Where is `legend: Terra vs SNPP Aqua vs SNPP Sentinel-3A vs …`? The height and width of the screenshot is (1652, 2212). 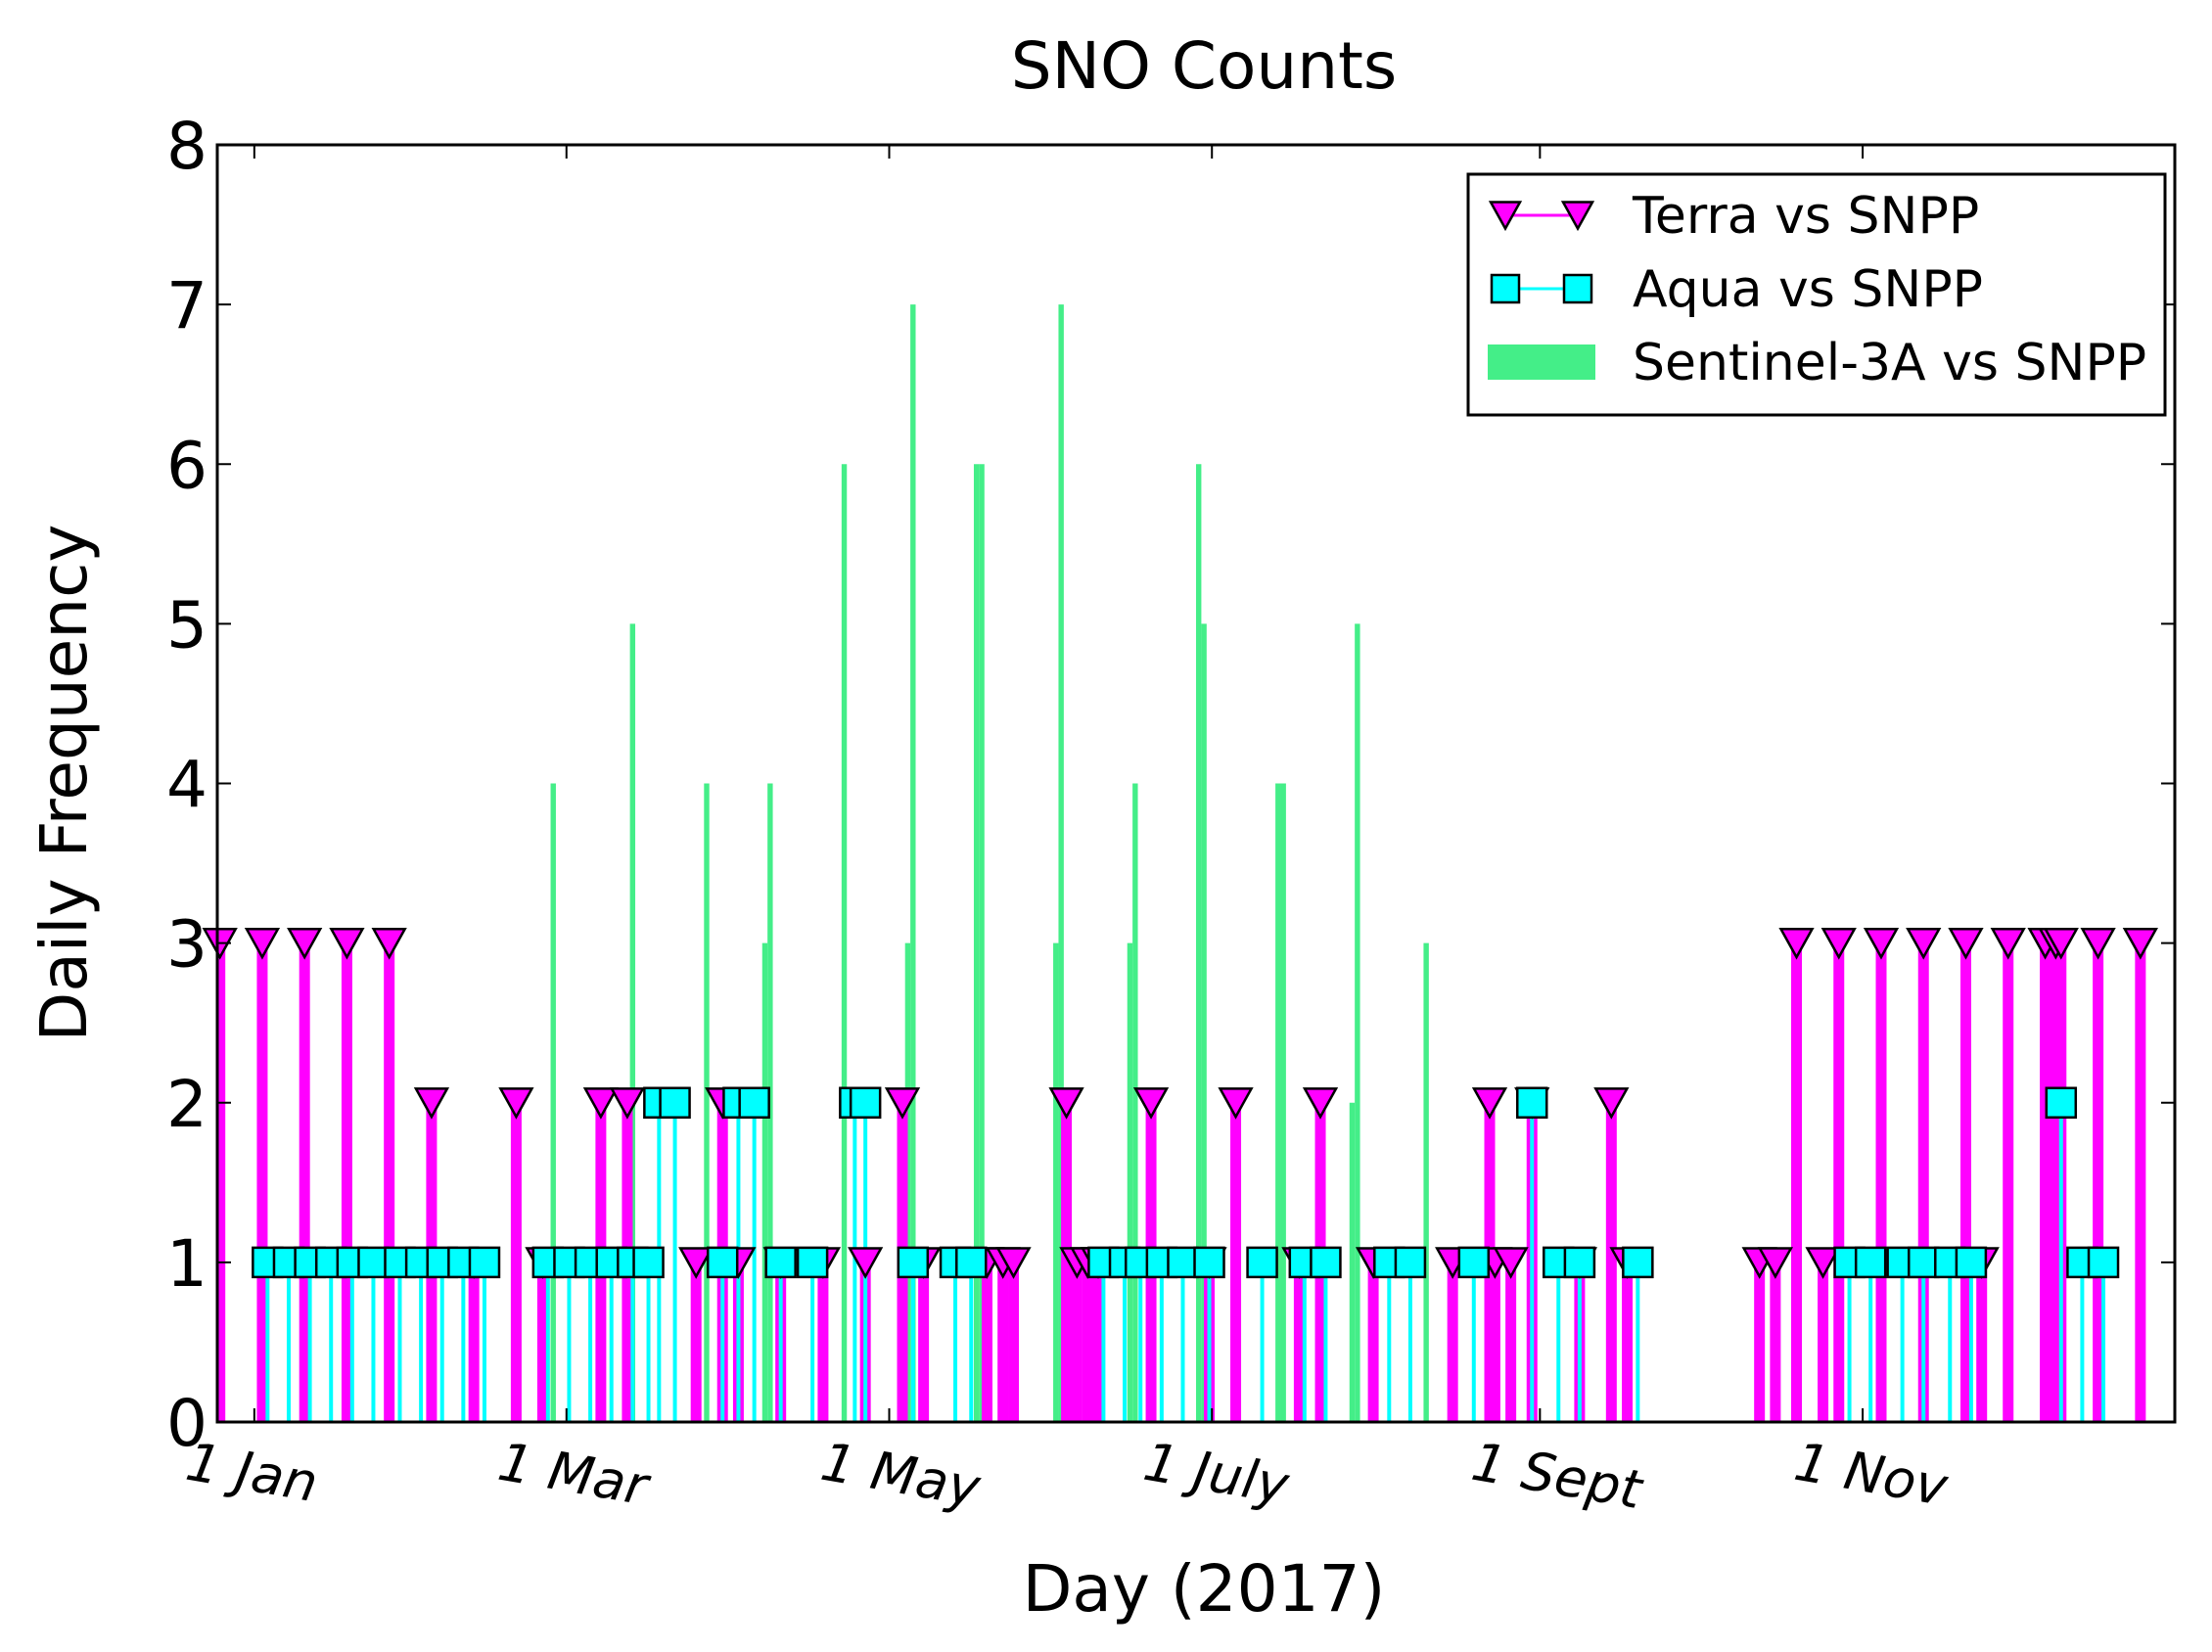
legend: Terra vs SNPP Aqua vs SNPP Sentinel-3A vs … is located at coordinates (1816, 294).